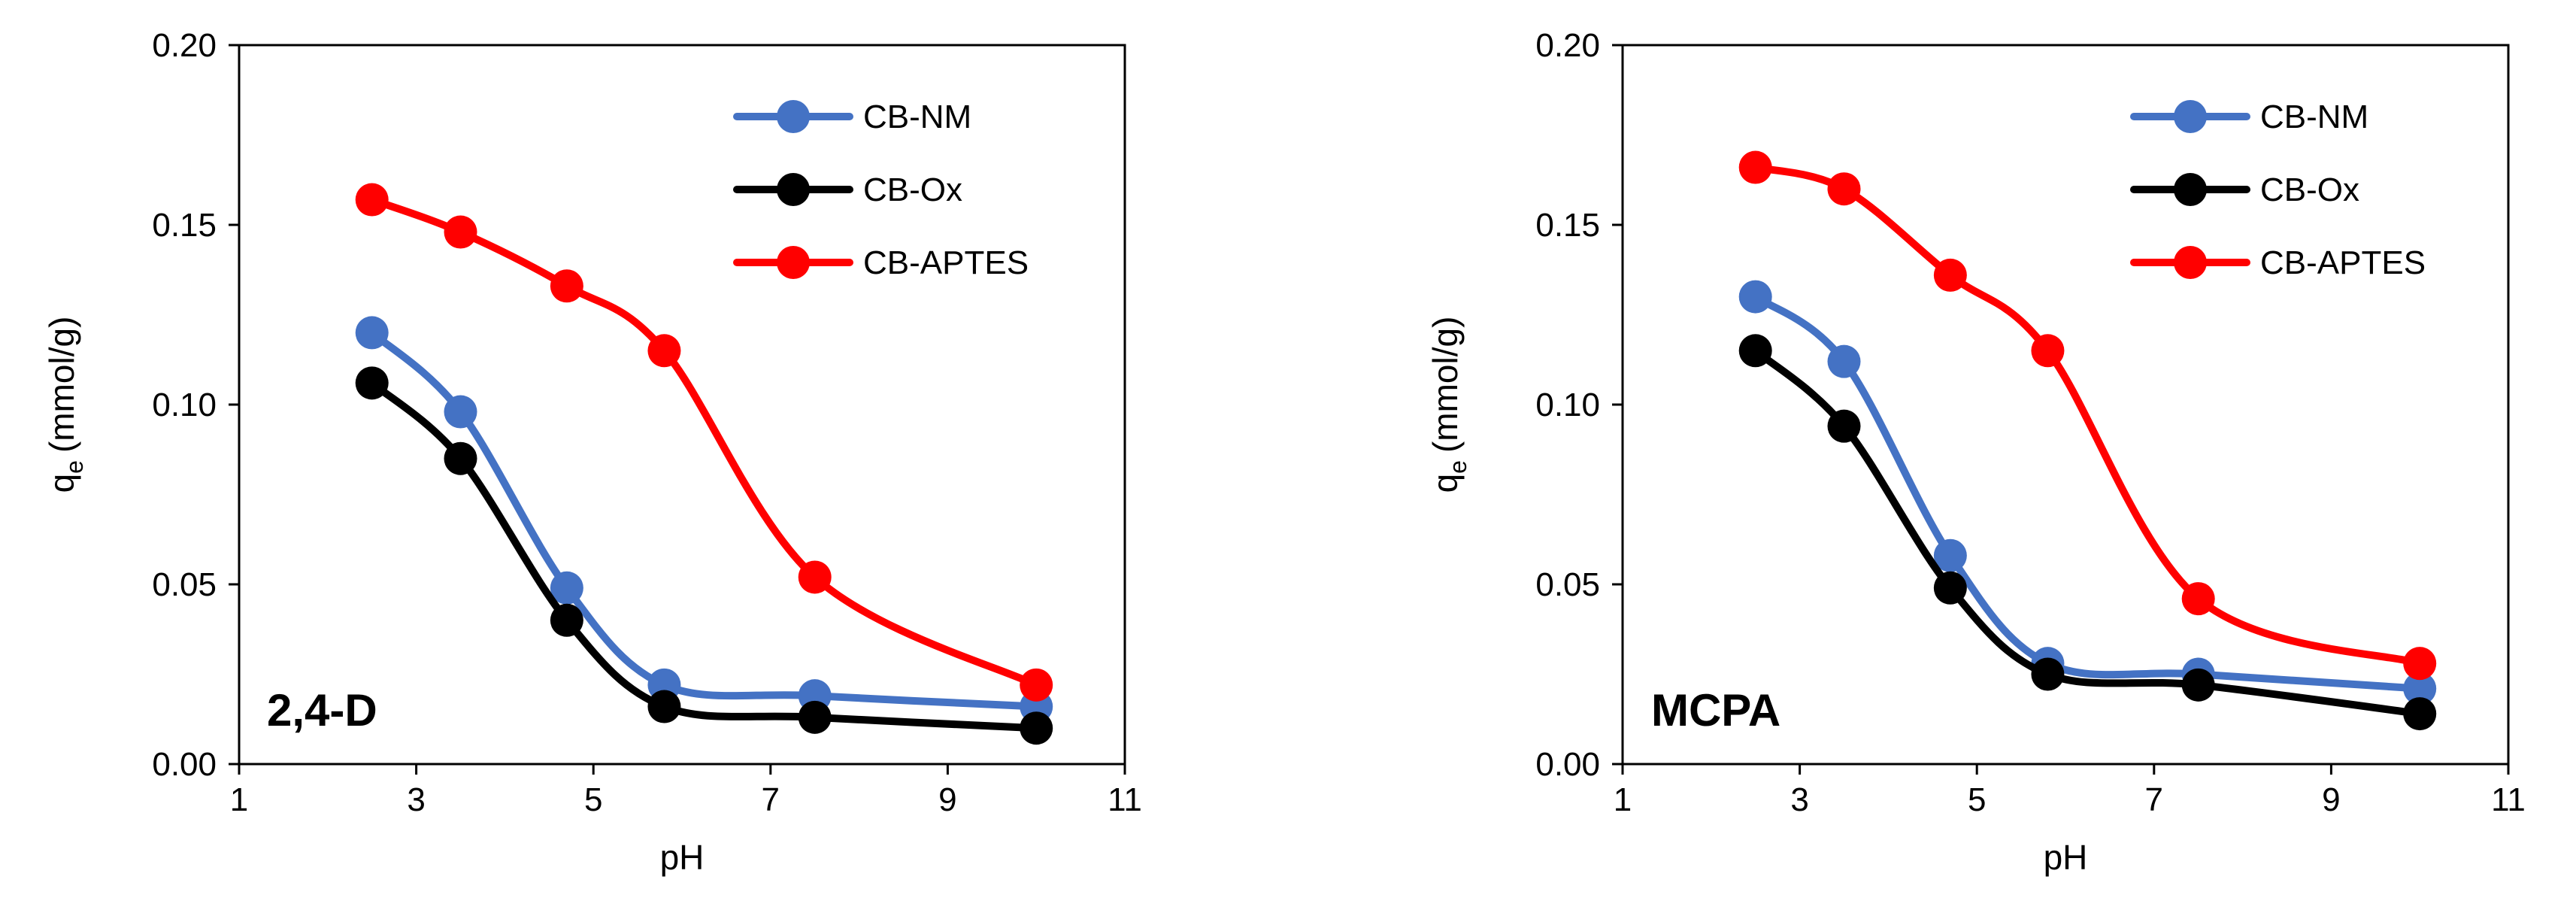  I want to click on panel-label: 2,4-D, so click(322, 710).